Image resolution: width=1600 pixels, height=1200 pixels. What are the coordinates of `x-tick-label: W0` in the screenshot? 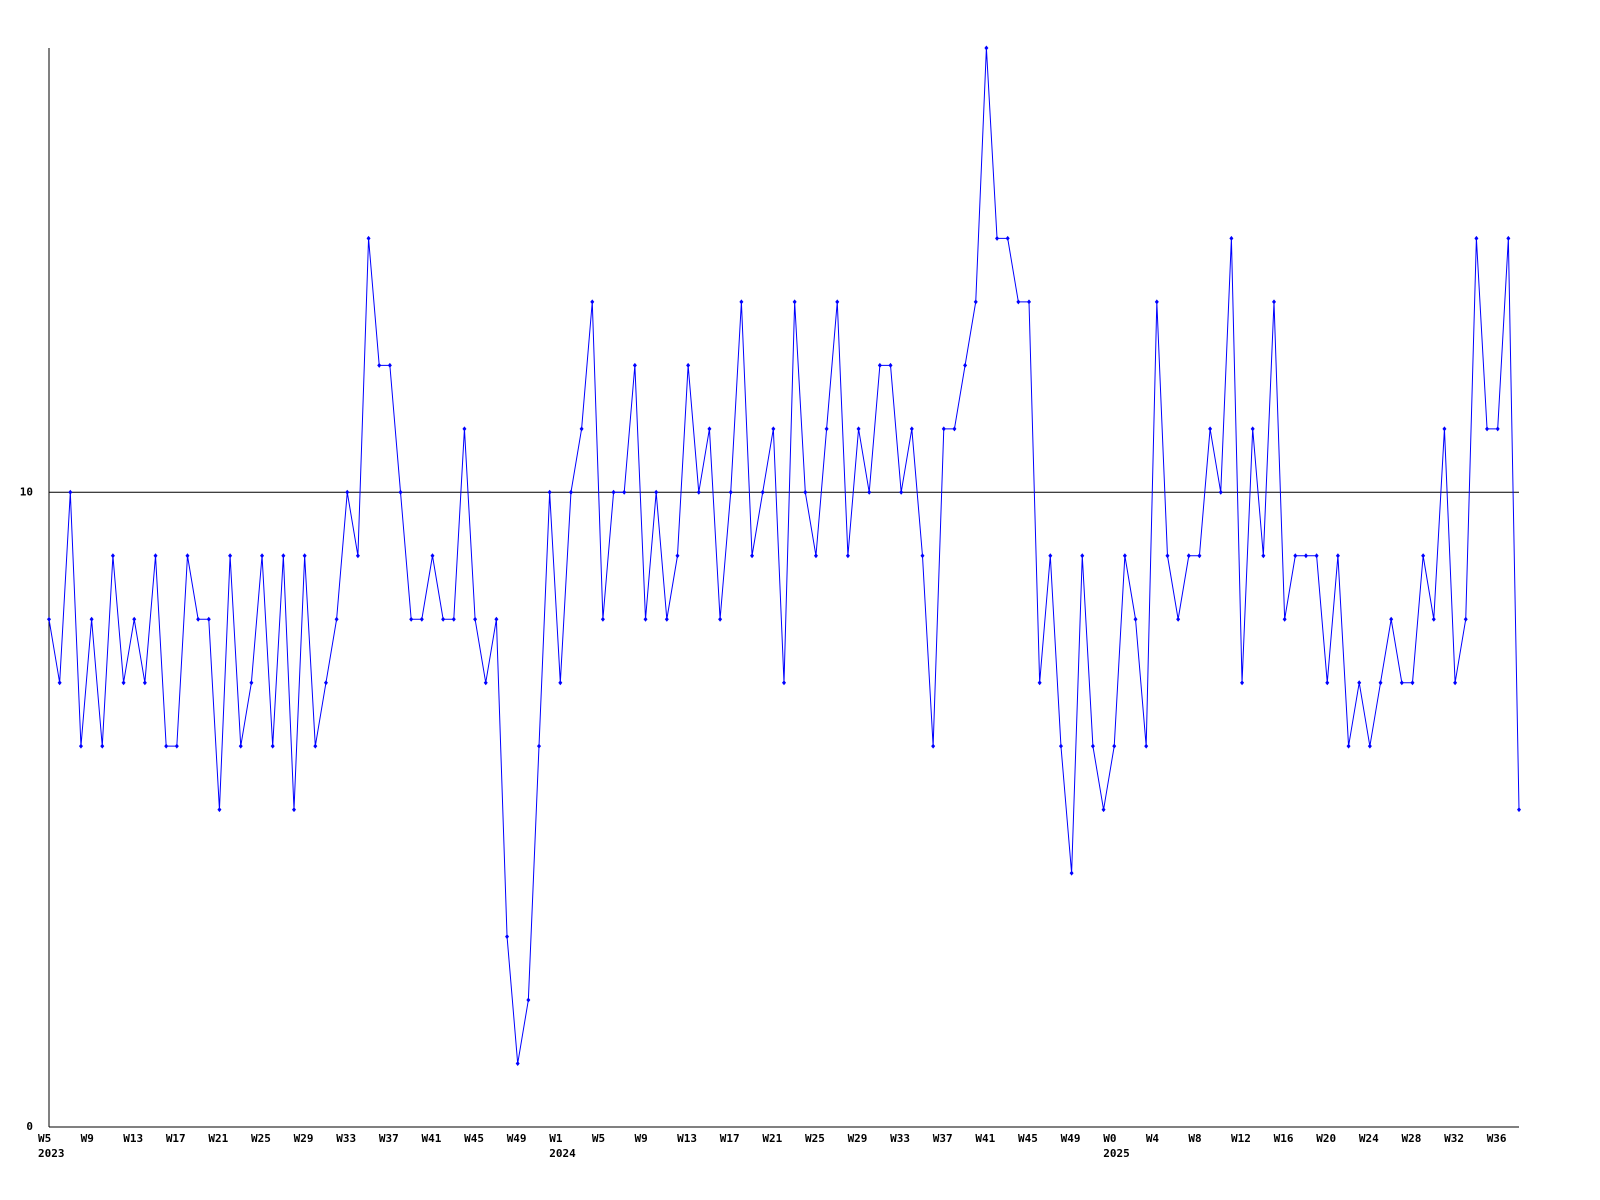 It's located at (1109, 1138).